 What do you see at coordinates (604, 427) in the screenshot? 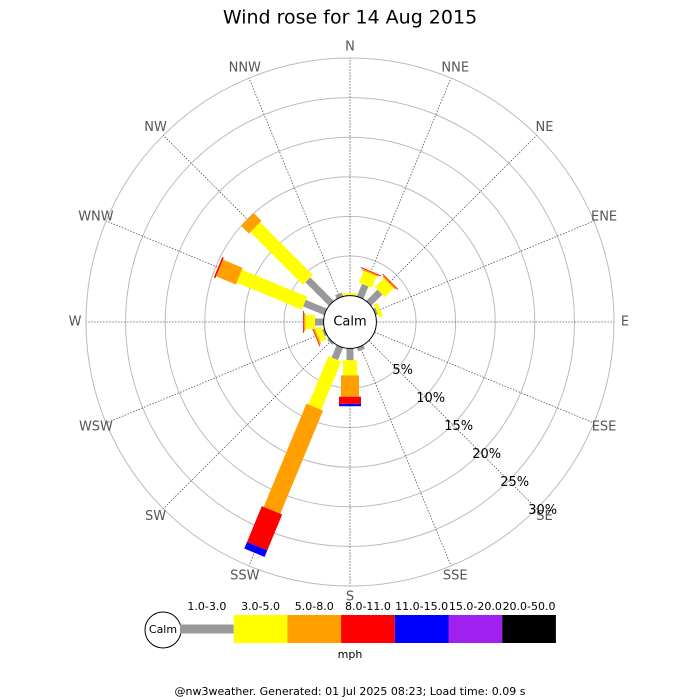
I see `direction-label: ESE` at bounding box center [604, 427].